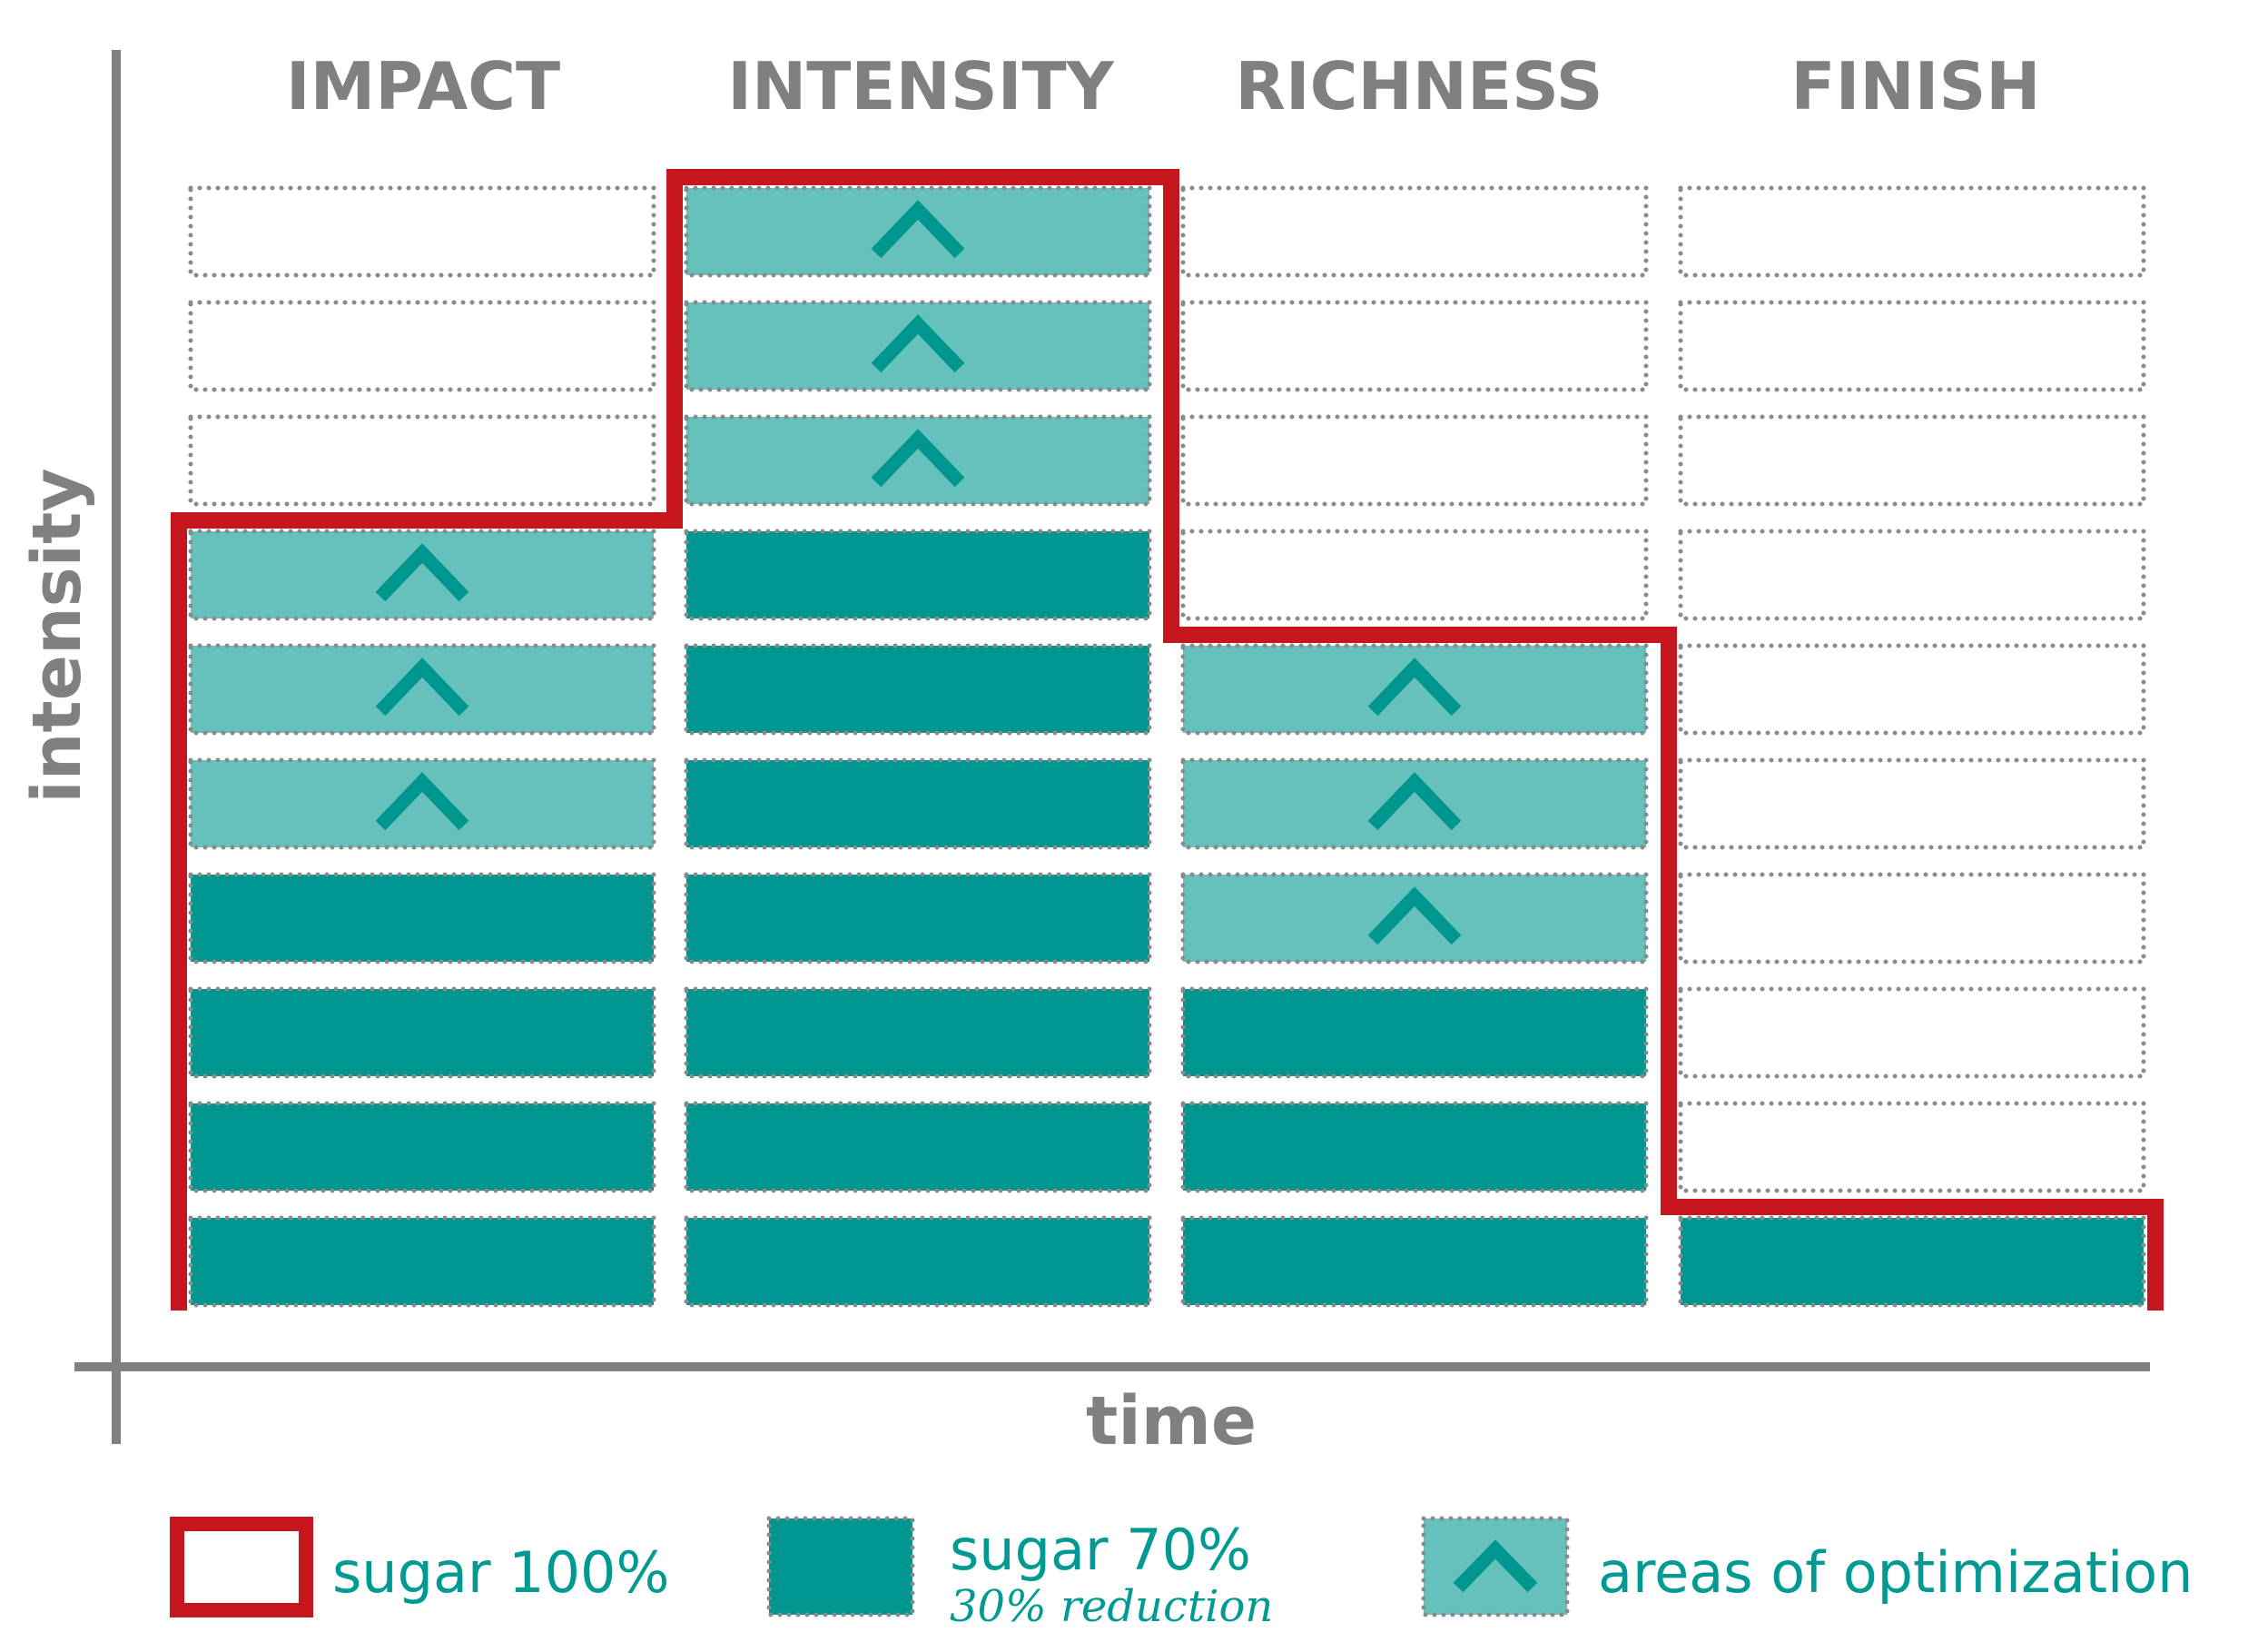  What do you see at coordinates (1915, 86) in the screenshot?
I see `category-label-finish: FINISH` at bounding box center [1915, 86].